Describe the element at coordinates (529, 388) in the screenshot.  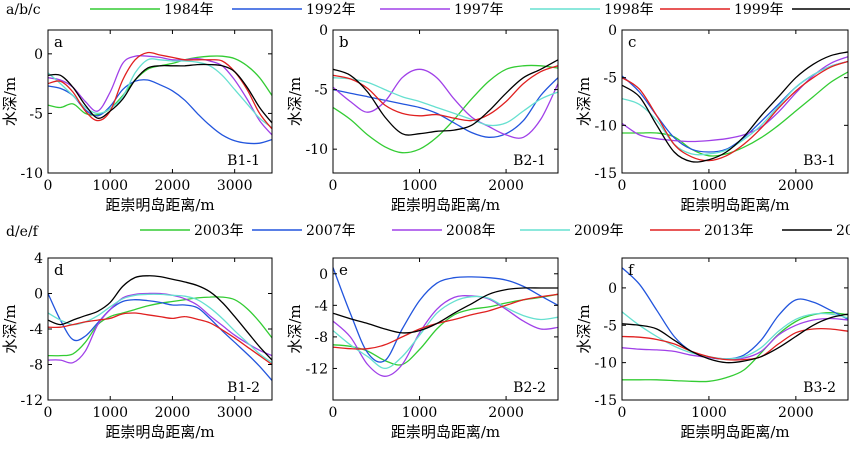
I see `section-label-e: B2-2` at that location.